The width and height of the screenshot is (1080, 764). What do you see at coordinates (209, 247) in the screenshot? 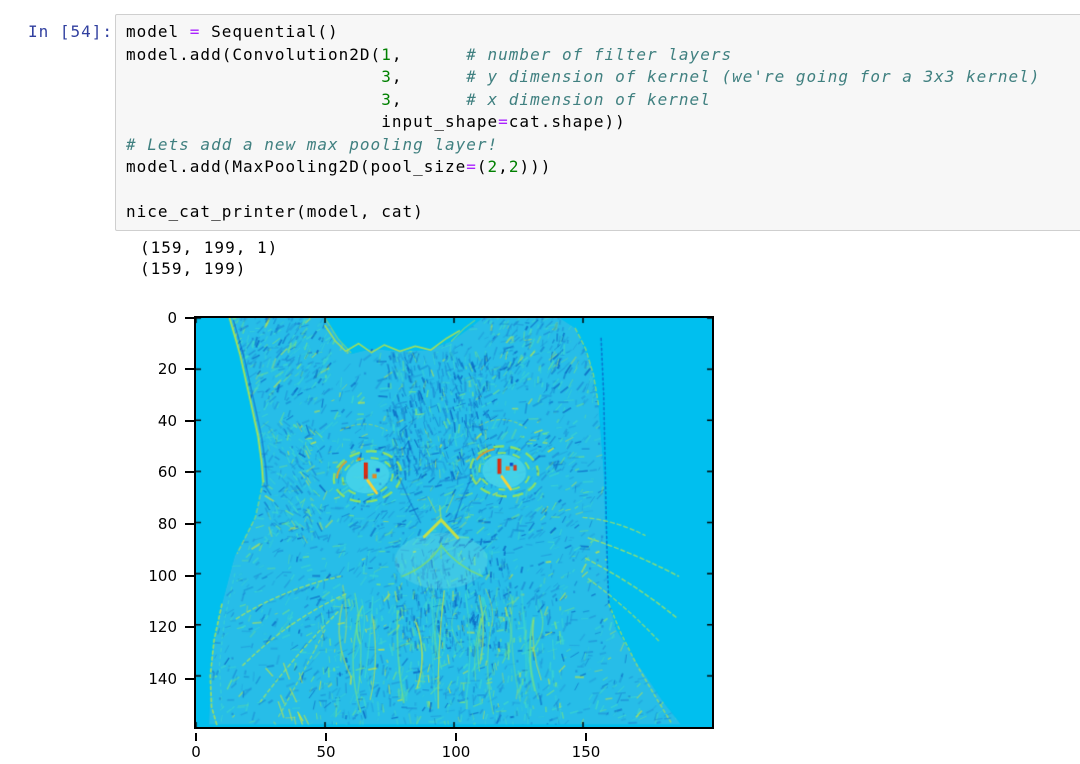
I see `stdout-line: (159, 199, 1)` at bounding box center [209, 247].